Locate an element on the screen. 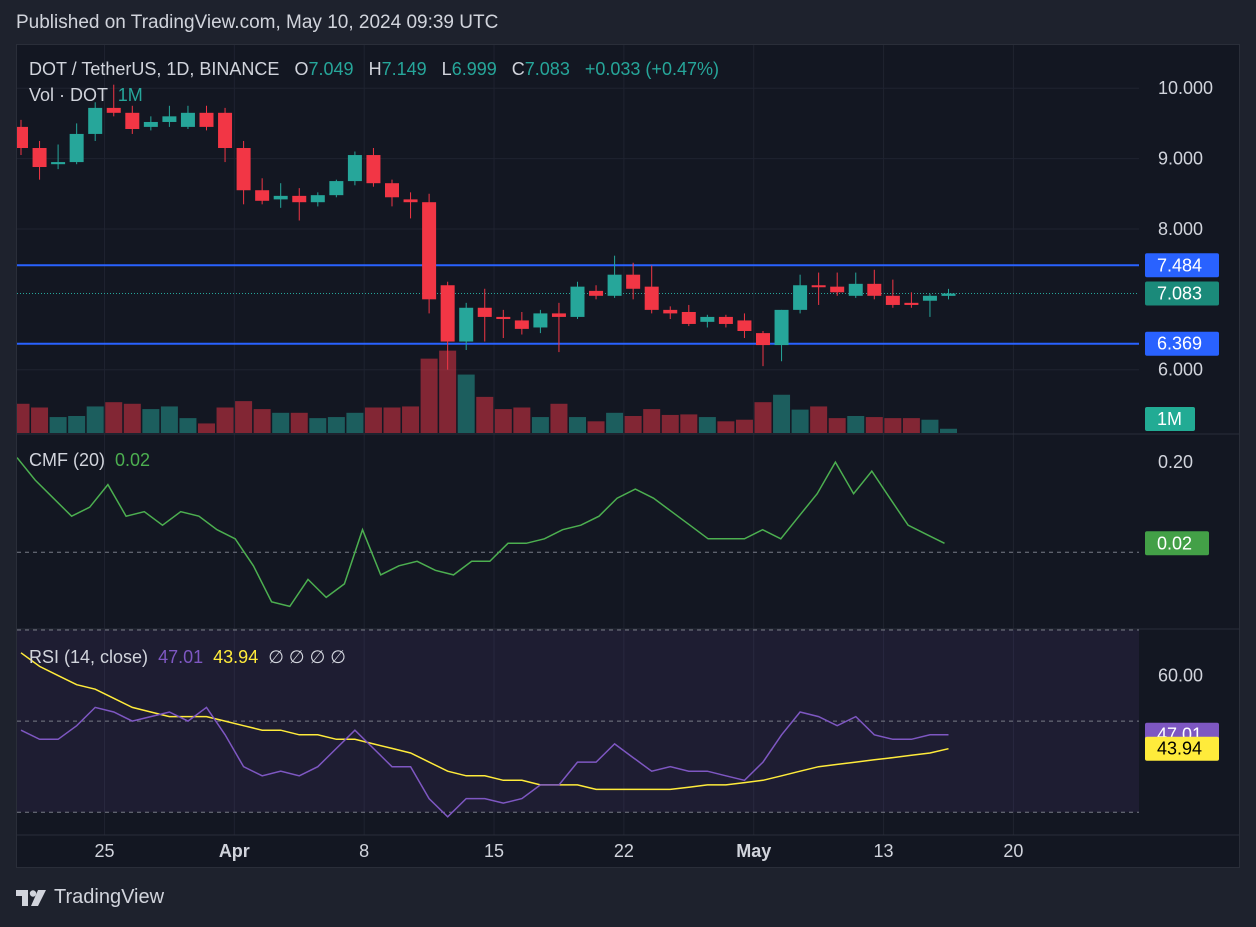  level-tag-upper-bg is located at coordinates (1182, 265).